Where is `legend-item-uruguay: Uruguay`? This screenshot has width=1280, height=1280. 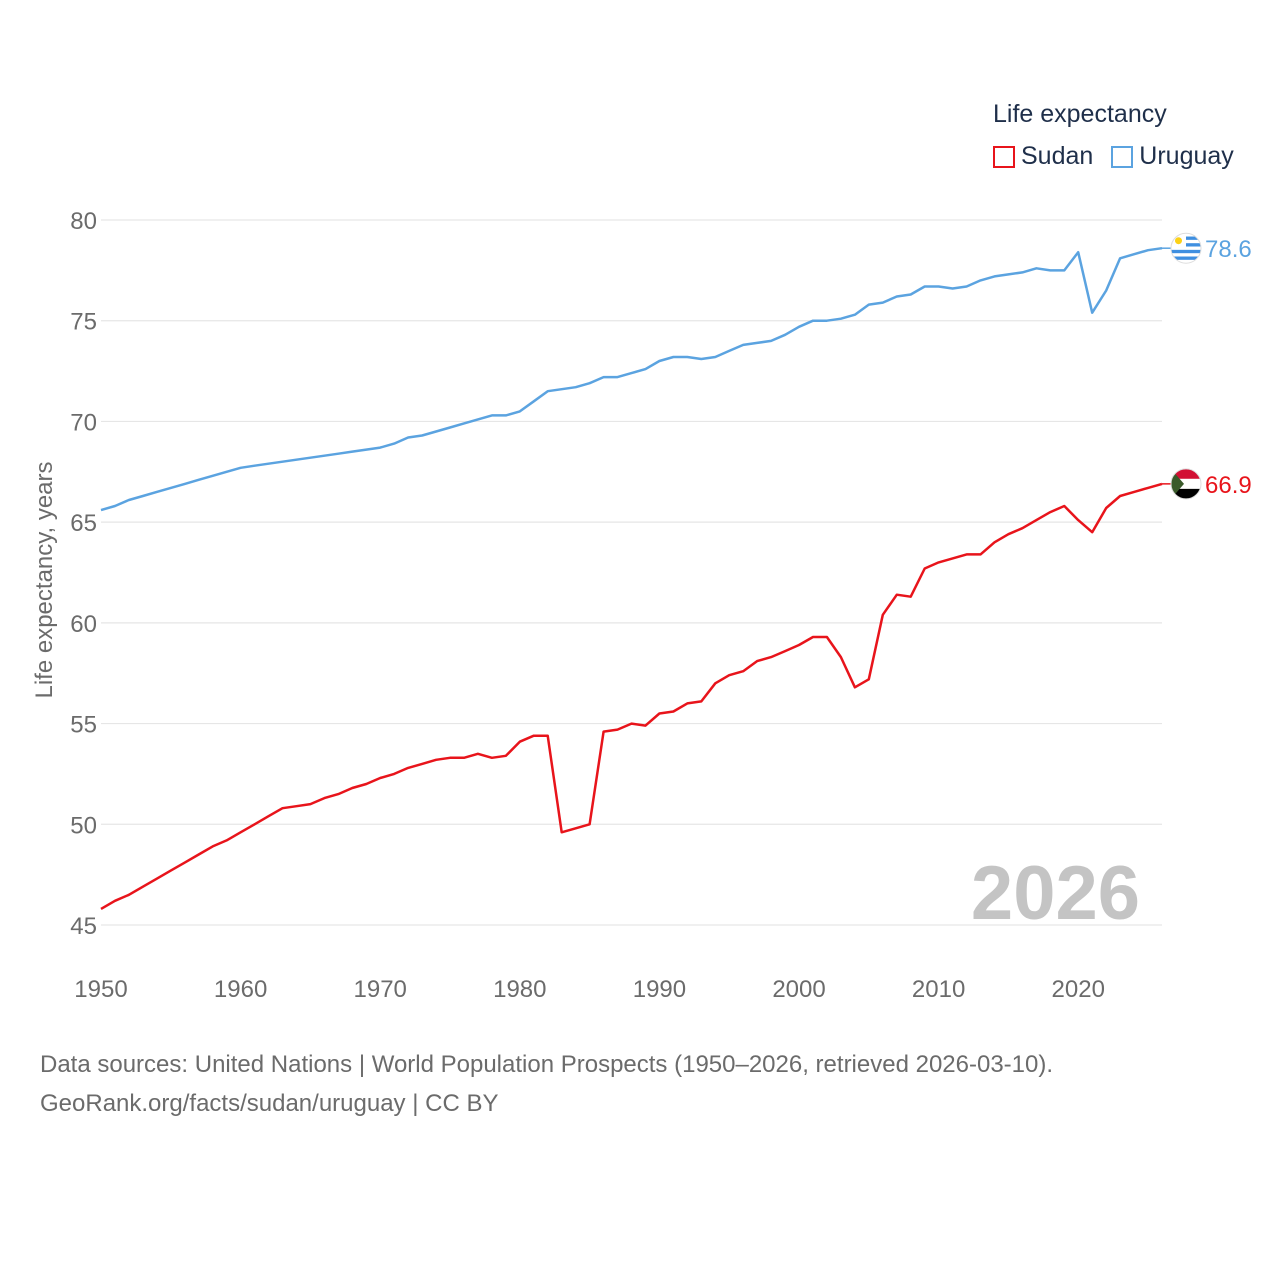 legend-item-uruguay: Uruguay is located at coordinates (1172, 156).